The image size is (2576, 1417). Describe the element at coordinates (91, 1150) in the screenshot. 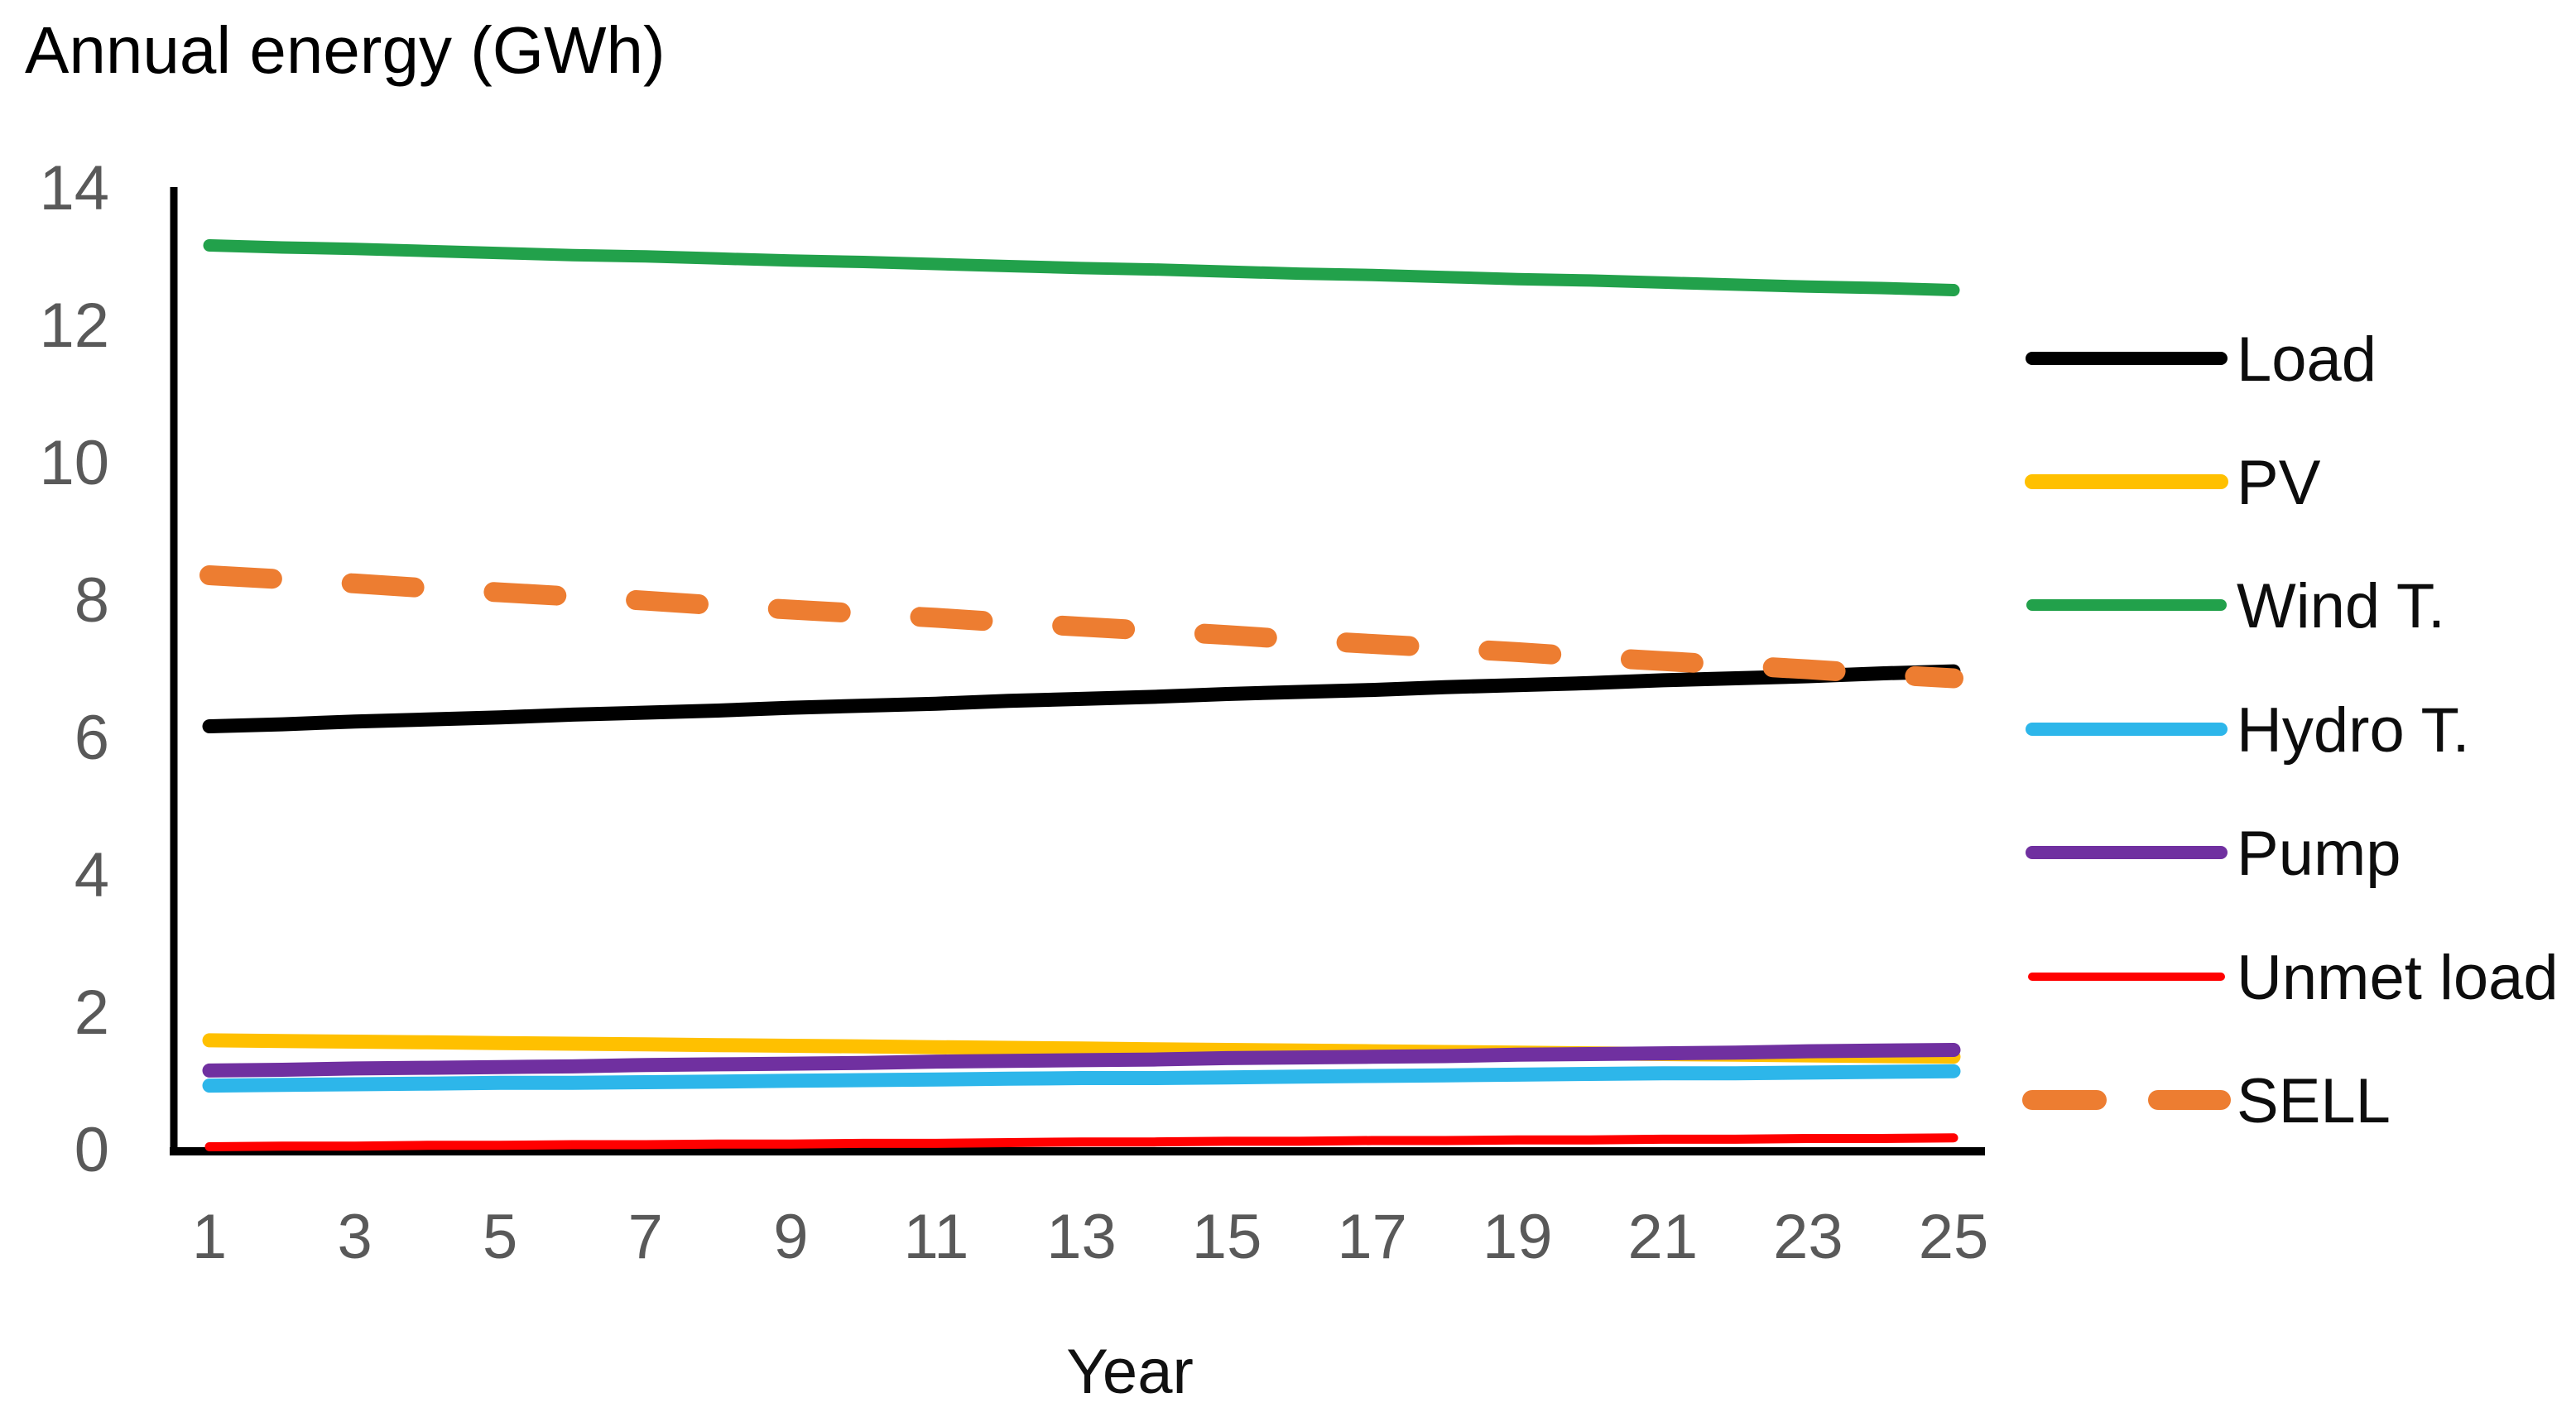

I see `y-tick-label: 0` at that location.